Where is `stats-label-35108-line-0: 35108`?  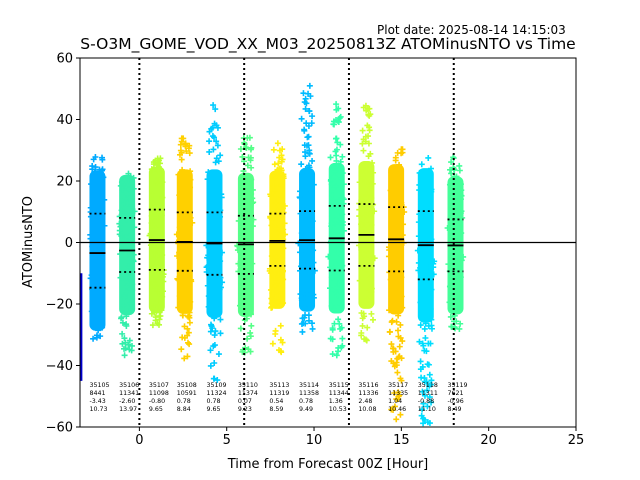 stats-label-35108-line-0: 35108 is located at coordinates (187, 385).